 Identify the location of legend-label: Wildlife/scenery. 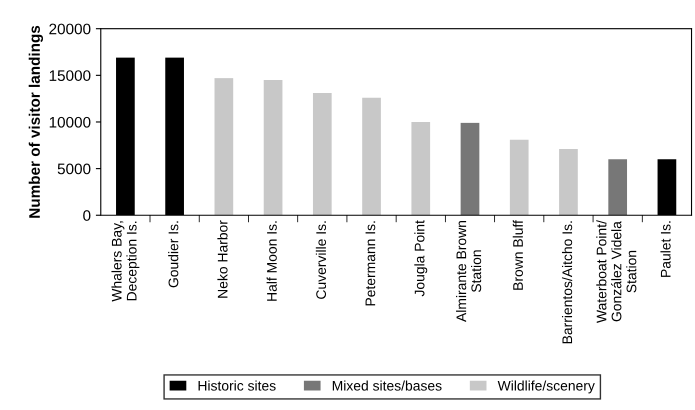
(546, 387).